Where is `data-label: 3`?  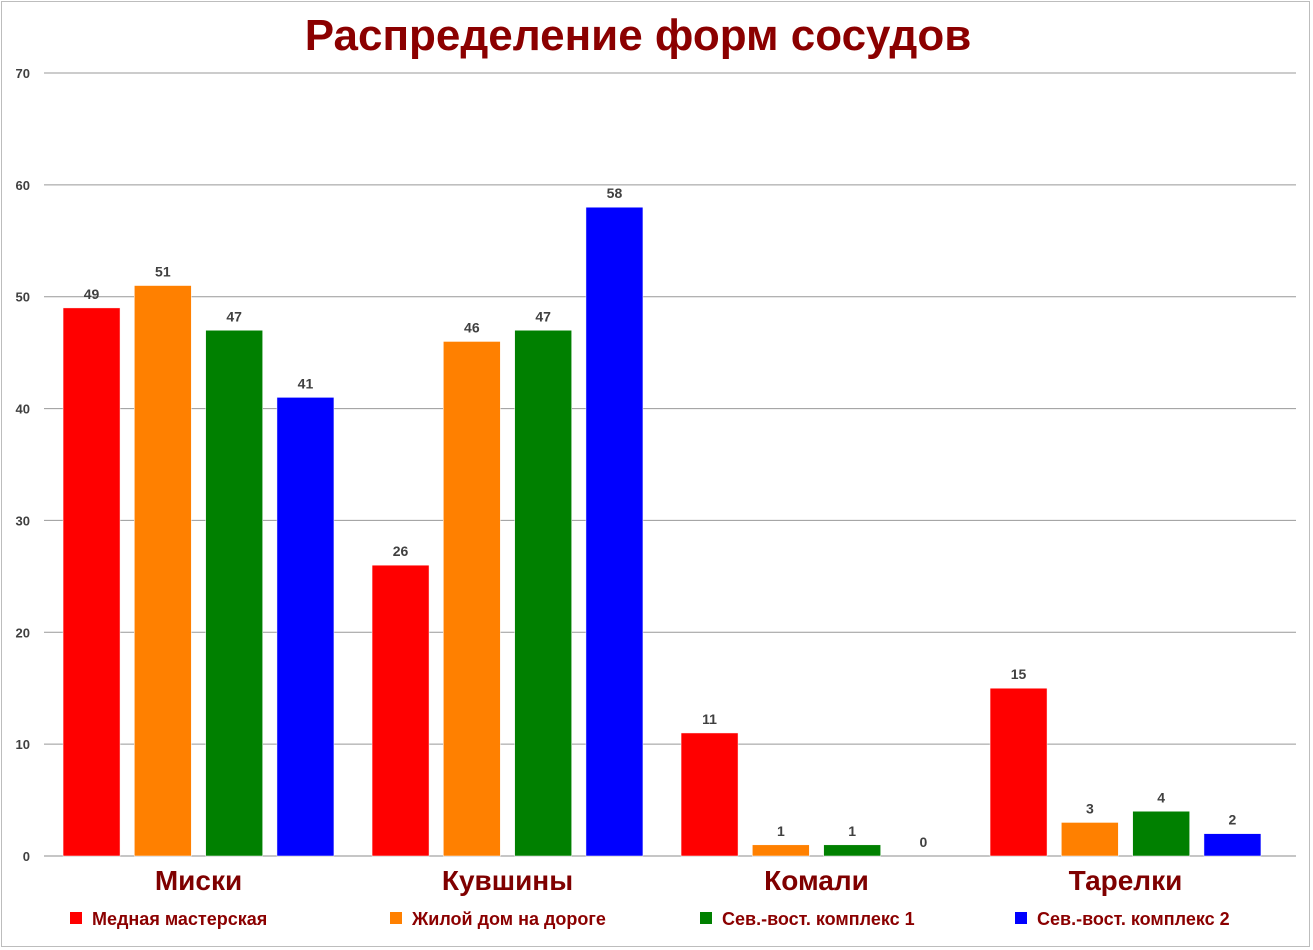 data-label: 3 is located at coordinates (1090, 808).